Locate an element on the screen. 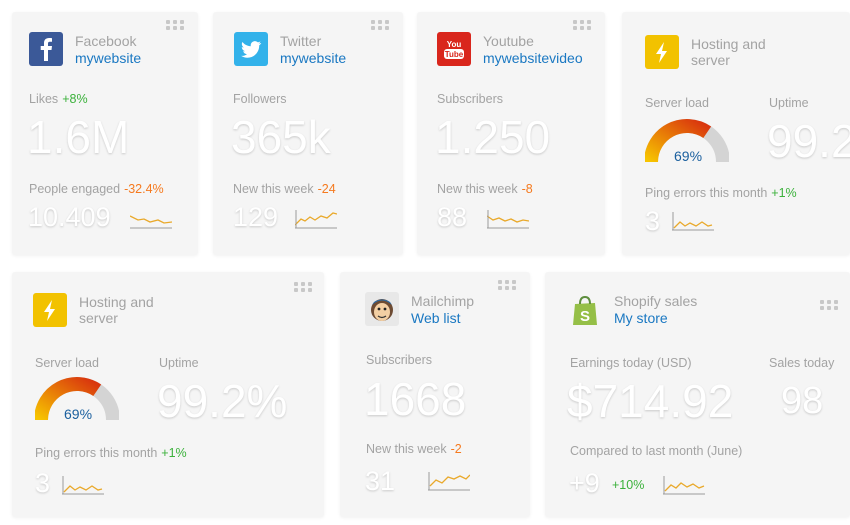 The width and height of the screenshot is (850, 525). likes-value: 1.6M is located at coordinates (78, 137).